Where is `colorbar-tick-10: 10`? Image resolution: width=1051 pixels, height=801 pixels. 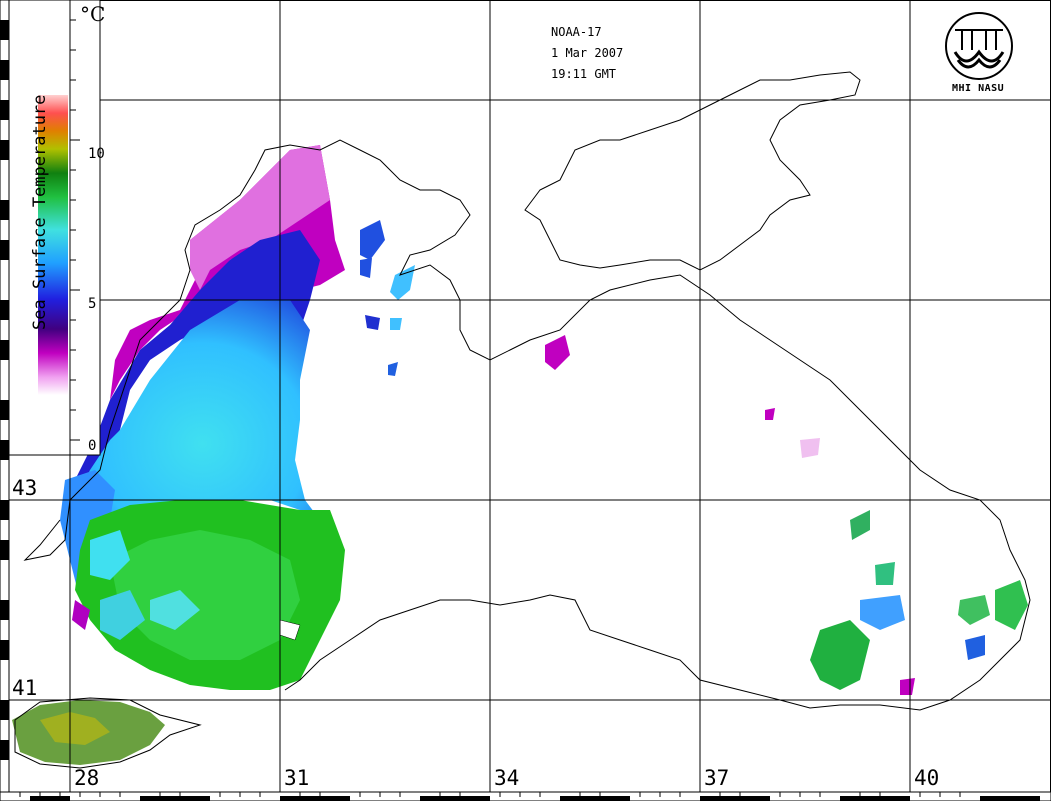
colorbar-tick-10: 10 is located at coordinates (96, 154).